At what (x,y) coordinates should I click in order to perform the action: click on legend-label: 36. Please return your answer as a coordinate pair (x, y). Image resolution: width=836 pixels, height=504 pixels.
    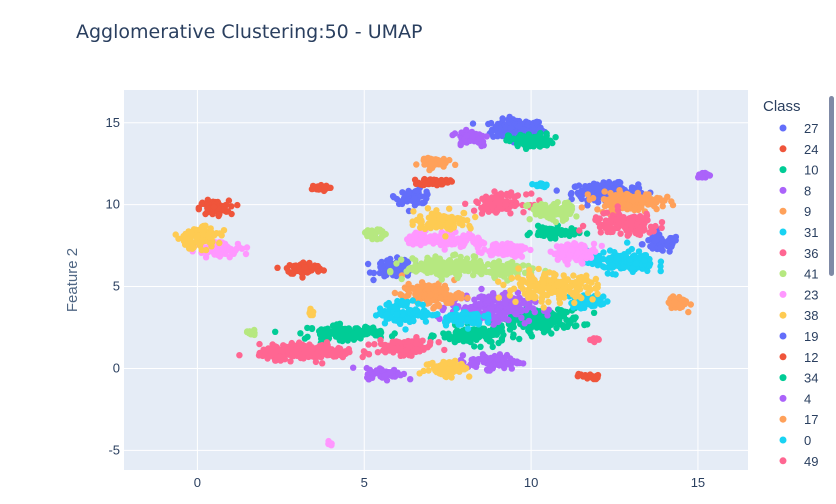
    Looking at the image, I should click on (811, 253).